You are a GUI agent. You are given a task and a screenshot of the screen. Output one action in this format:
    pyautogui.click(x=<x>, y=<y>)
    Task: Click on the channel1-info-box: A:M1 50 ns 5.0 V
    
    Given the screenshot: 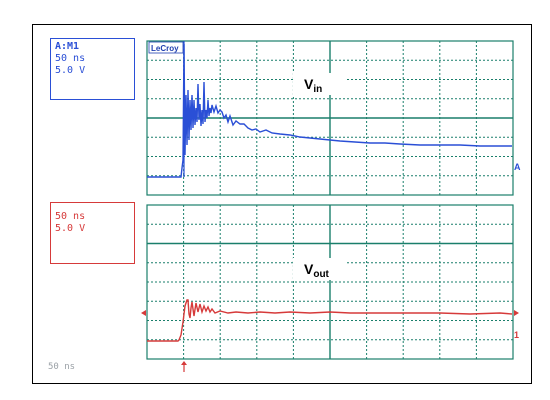 What is the action you would take?
    pyautogui.click(x=92, y=69)
    